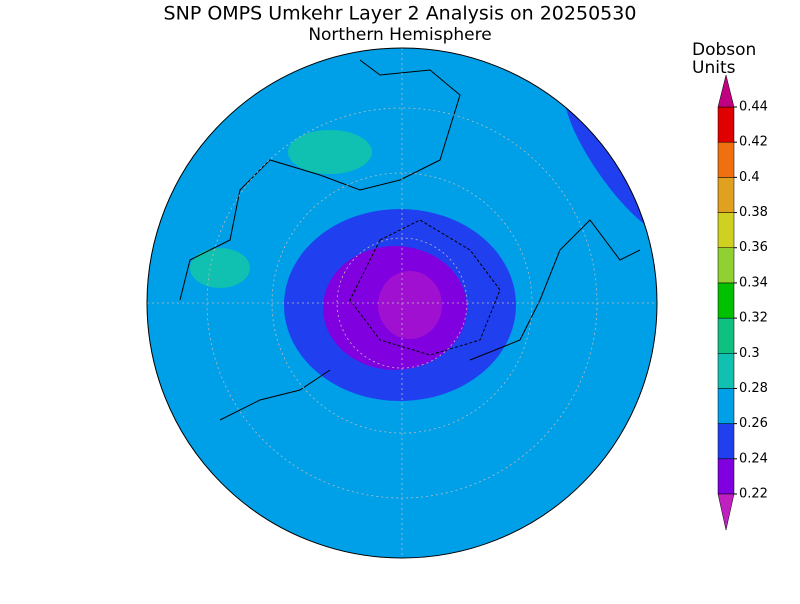 The image size is (800, 604). Describe the element at coordinates (753, 107) in the screenshot. I see `colorbar-tick-label: 0.44` at that location.